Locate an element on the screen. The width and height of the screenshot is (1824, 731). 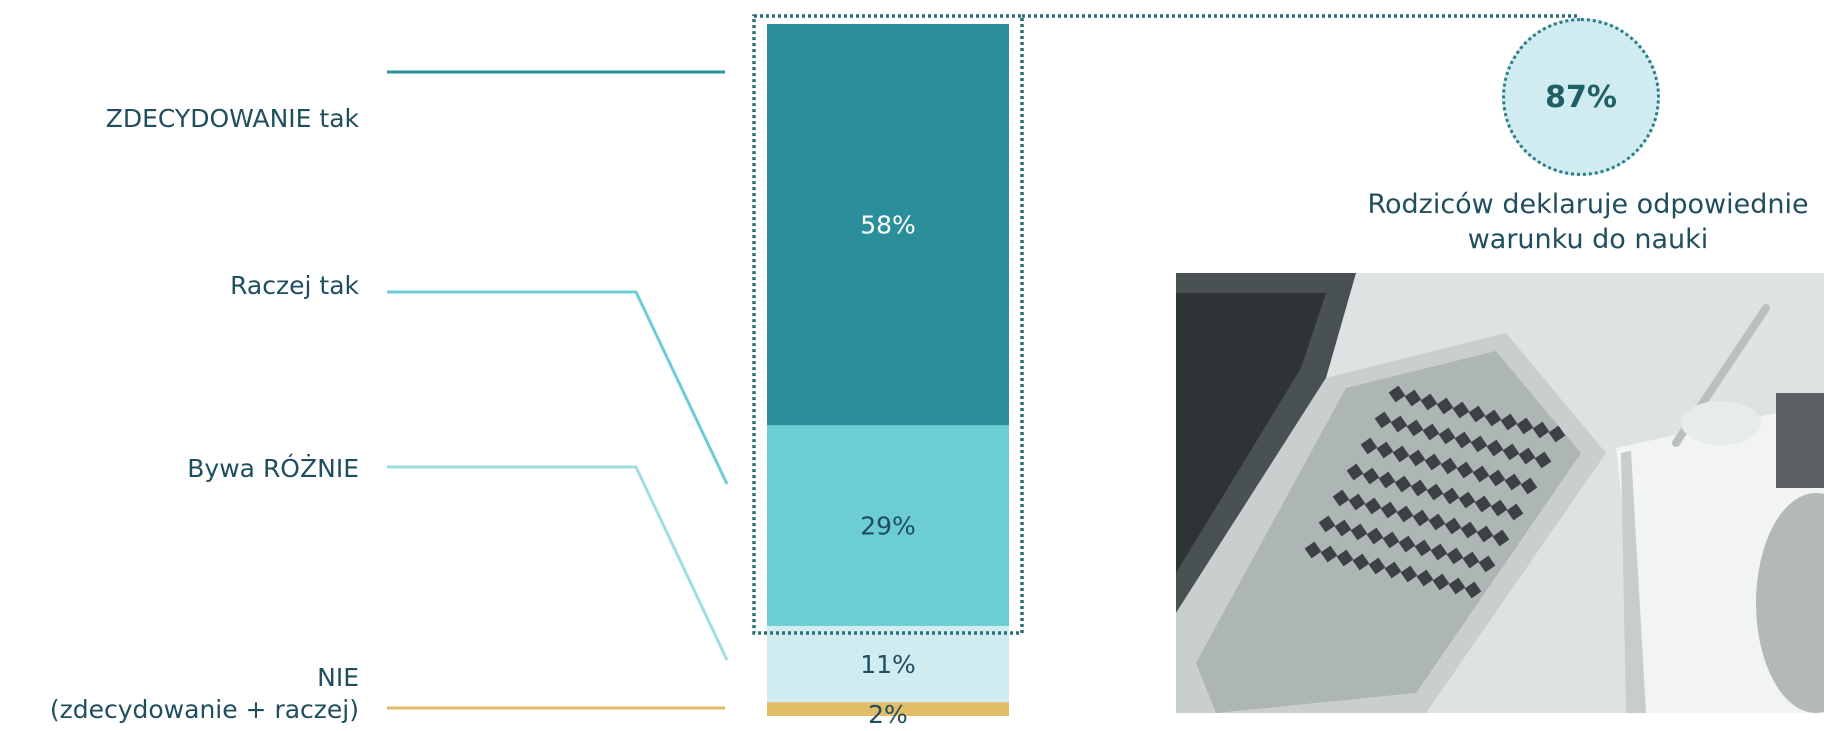
highlight-caption-line-2: warunku do nauki is located at coordinates (1588, 239).